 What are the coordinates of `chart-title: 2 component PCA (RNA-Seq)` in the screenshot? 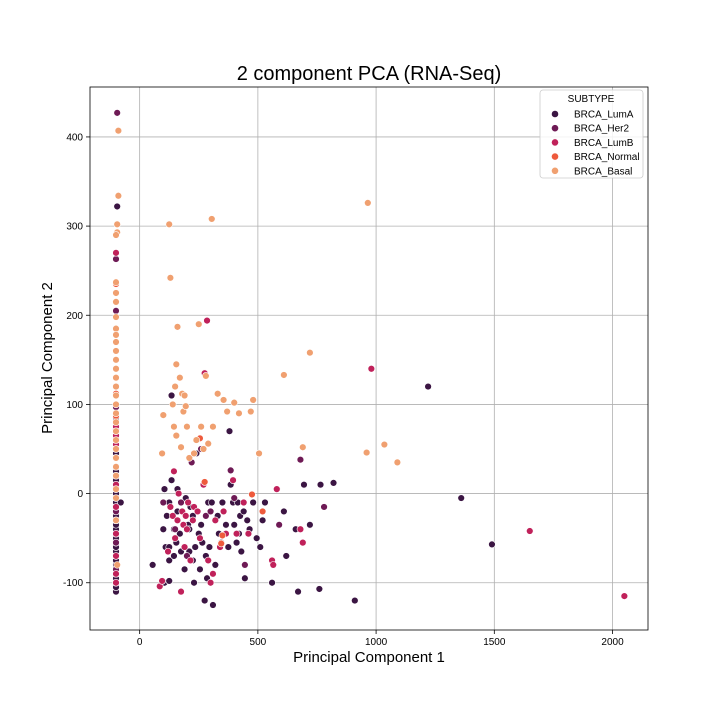 It's located at (369, 74).